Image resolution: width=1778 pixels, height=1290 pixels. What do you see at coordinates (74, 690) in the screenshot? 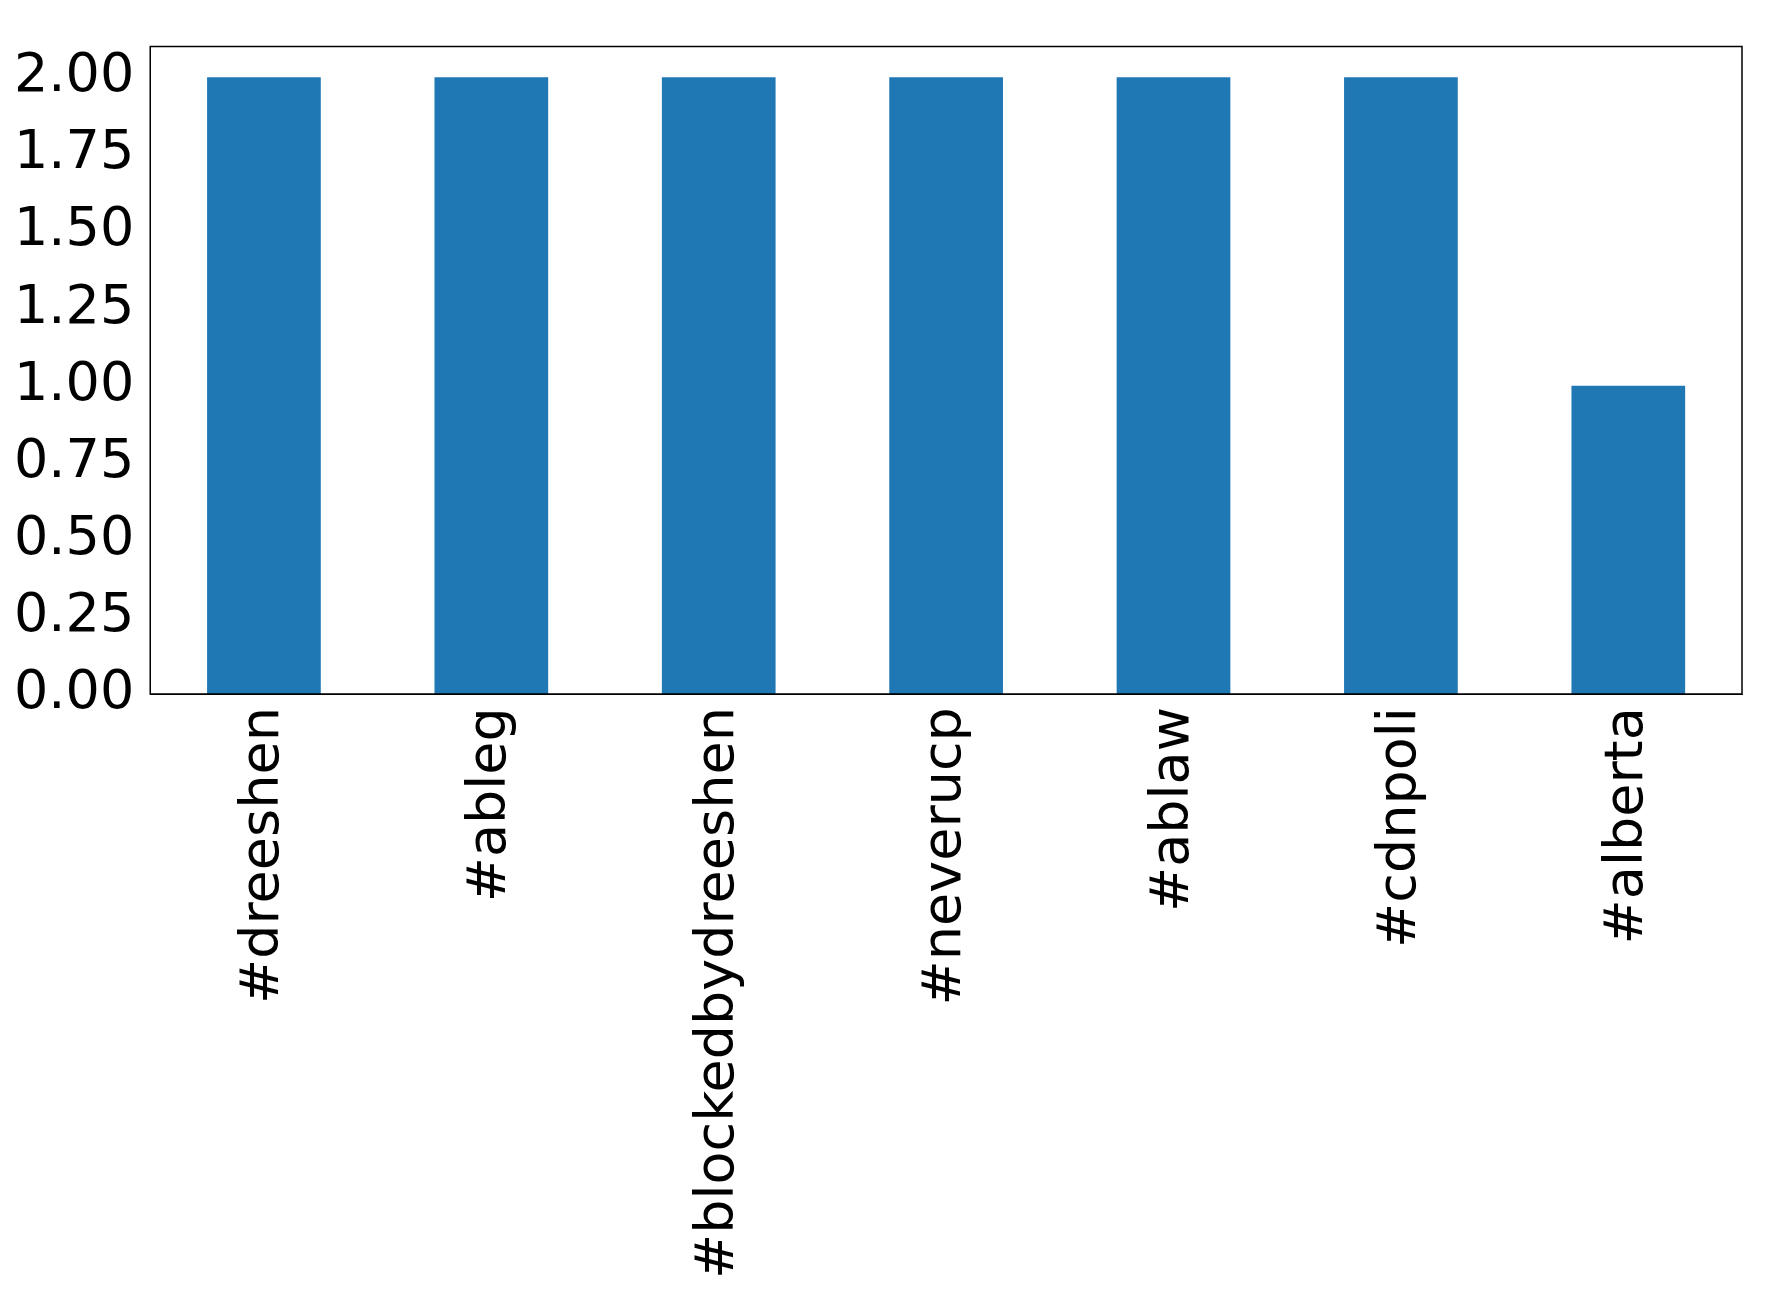
I see `y-tick-label: 0.00` at bounding box center [74, 690].